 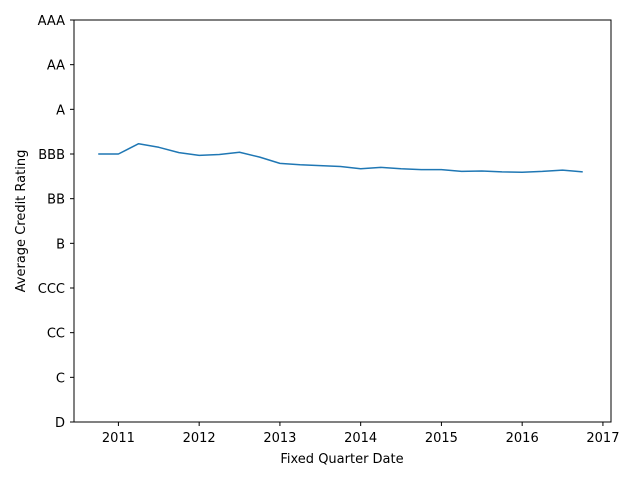 What do you see at coordinates (360, 438) in the screenshot?
I see `x-tick-label: 2014` at bounding box center [360, 438].